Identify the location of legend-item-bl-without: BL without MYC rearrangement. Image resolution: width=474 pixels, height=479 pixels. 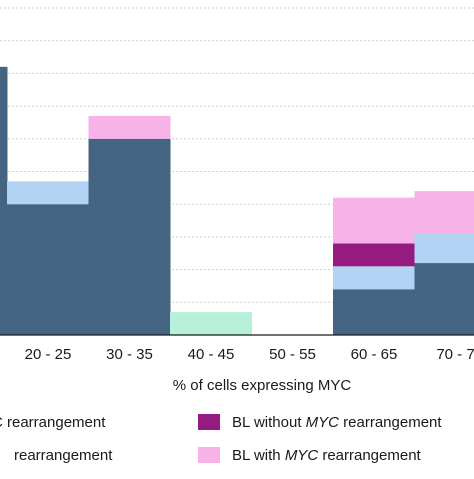
(320, 422).